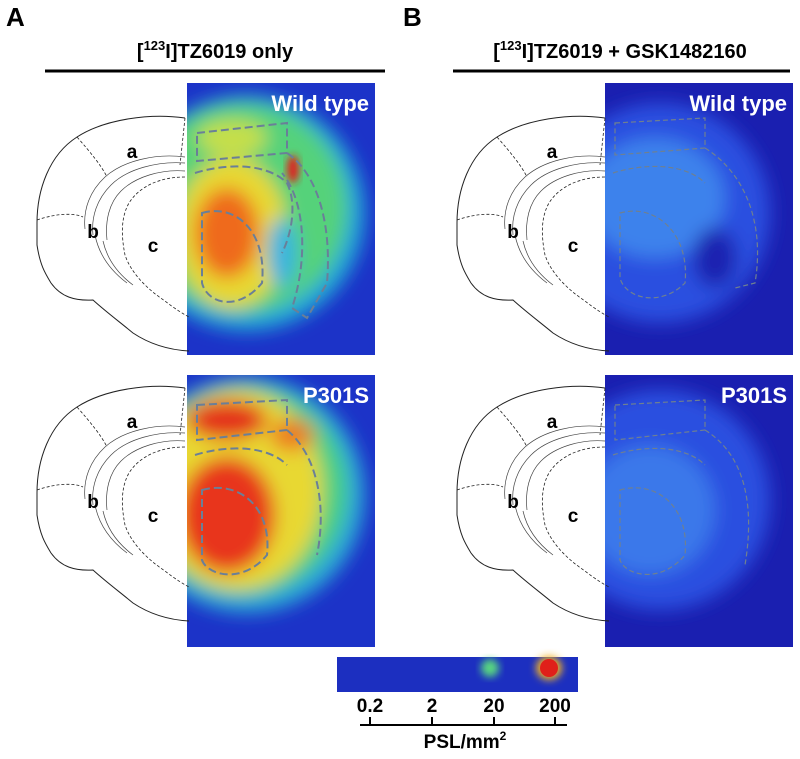 Image resolution: width=800 pixels, height=759 pixels. Describe the element at coordinates (503, 736) in the screenshot. I see `unit-superscript: 2` at that location.